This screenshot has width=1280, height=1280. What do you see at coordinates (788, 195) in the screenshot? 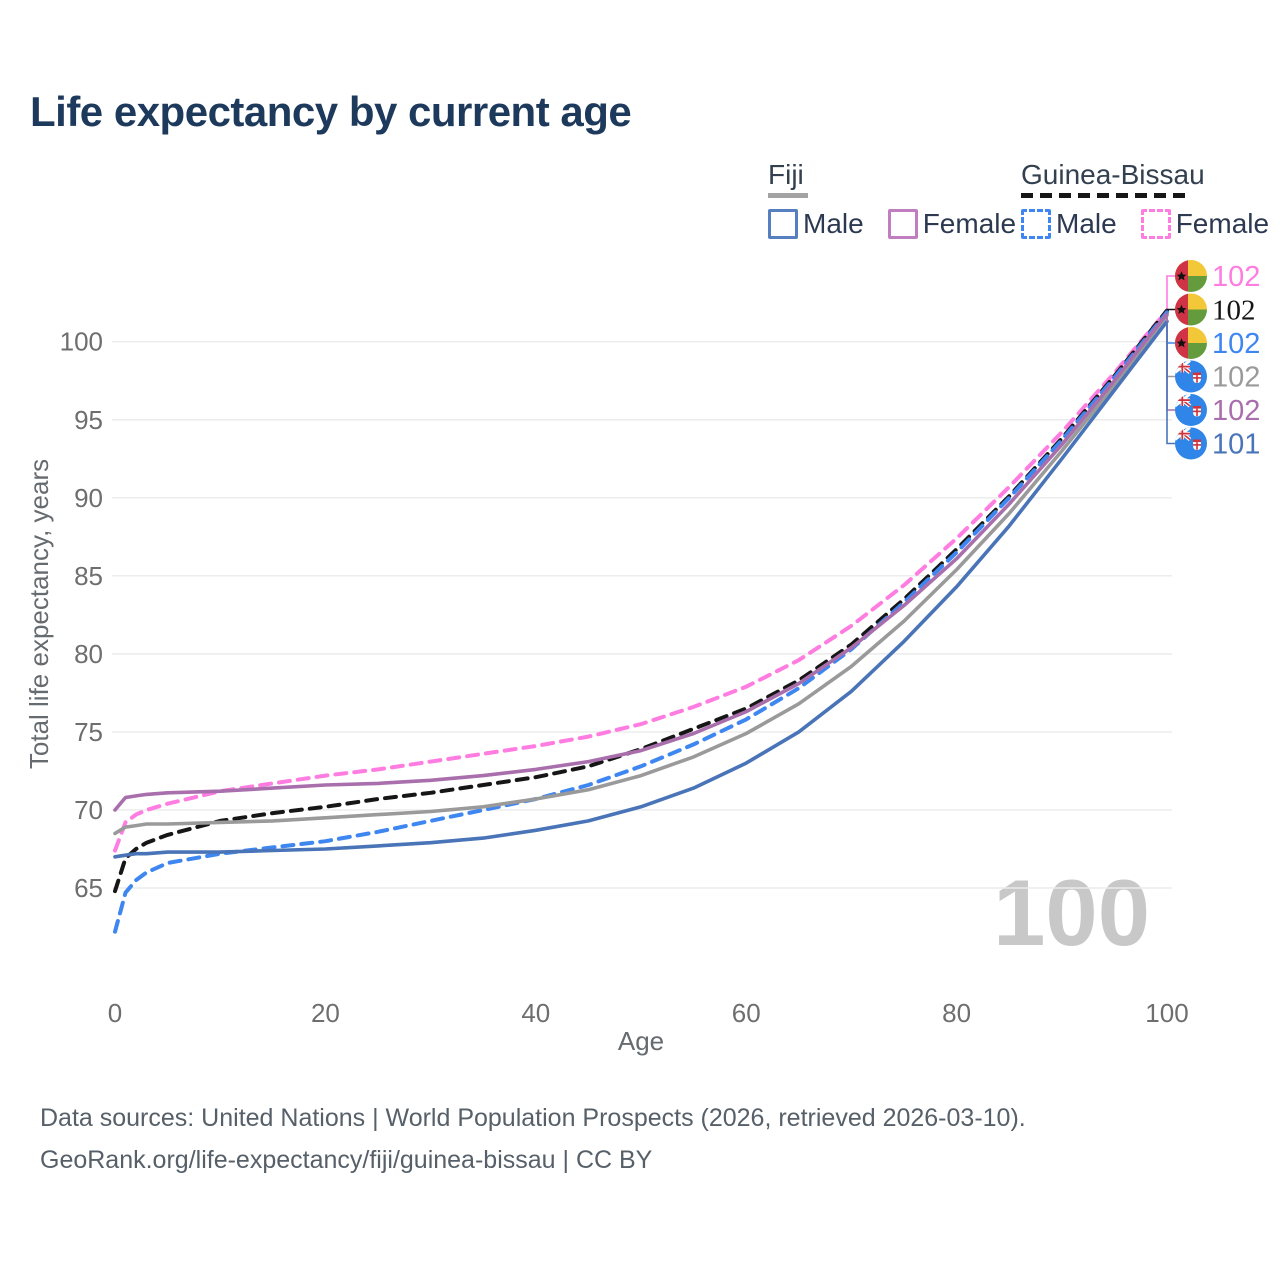
I see `legend-underline-fiji-solid` at bounding box center [788, 195].